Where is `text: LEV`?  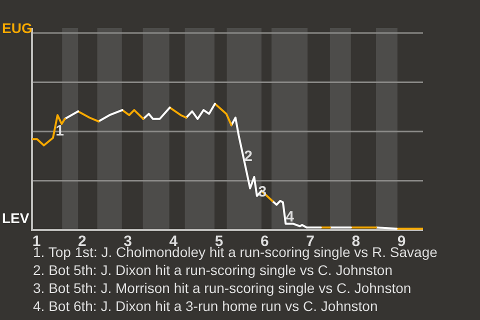
text: LEV is located at coordinates (16, 218).